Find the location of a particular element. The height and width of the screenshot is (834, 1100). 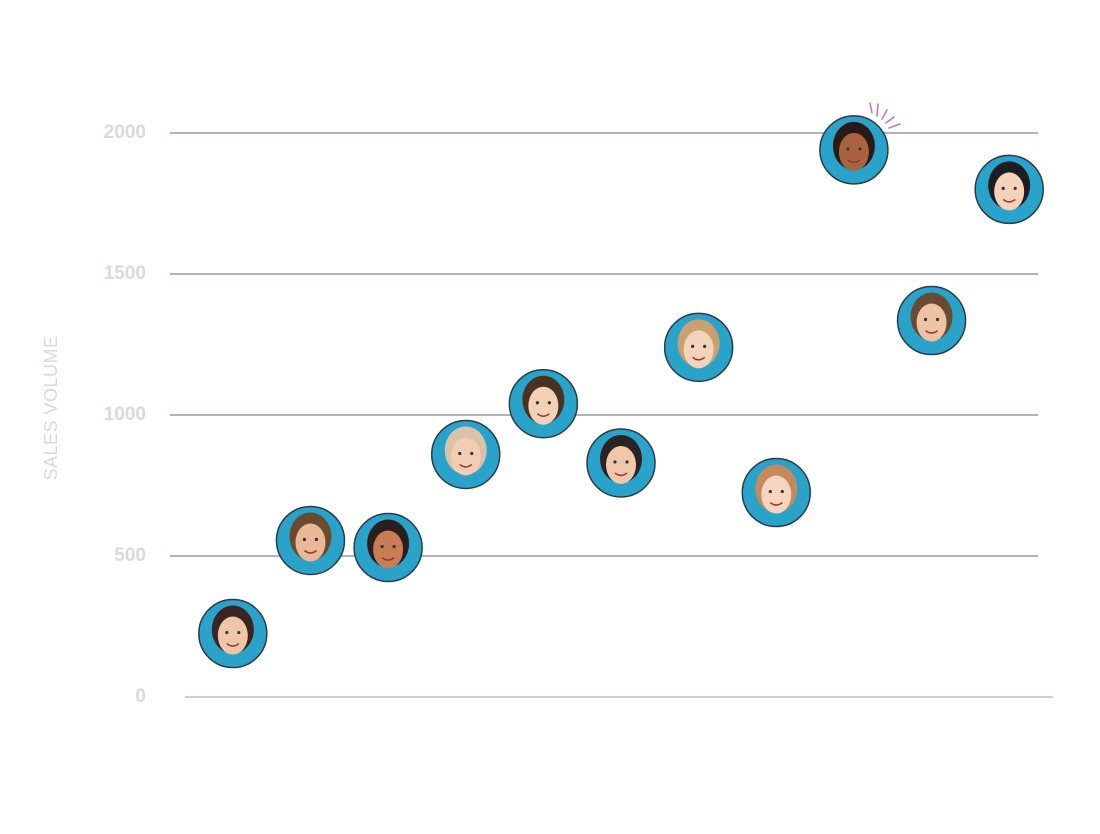

sparkle is located at coordinates (885, 115).